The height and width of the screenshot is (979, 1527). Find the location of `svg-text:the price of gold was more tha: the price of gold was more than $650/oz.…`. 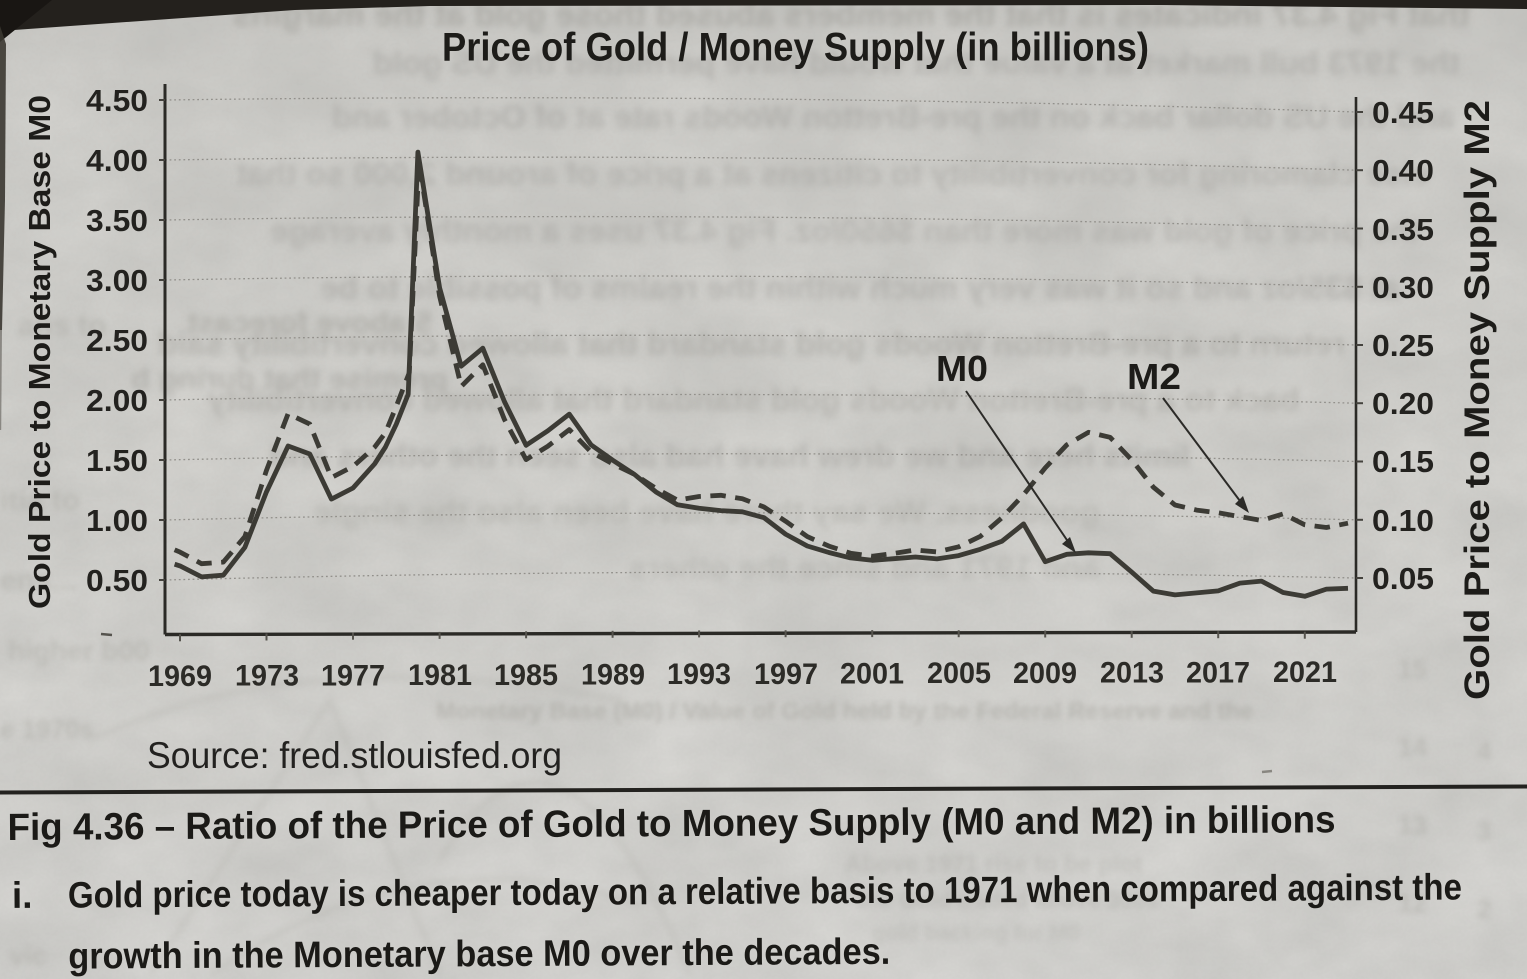

svg-text:the price of gold was more tha: the price of gold was more than $650/oz.… is located at coordinates (845, 230).